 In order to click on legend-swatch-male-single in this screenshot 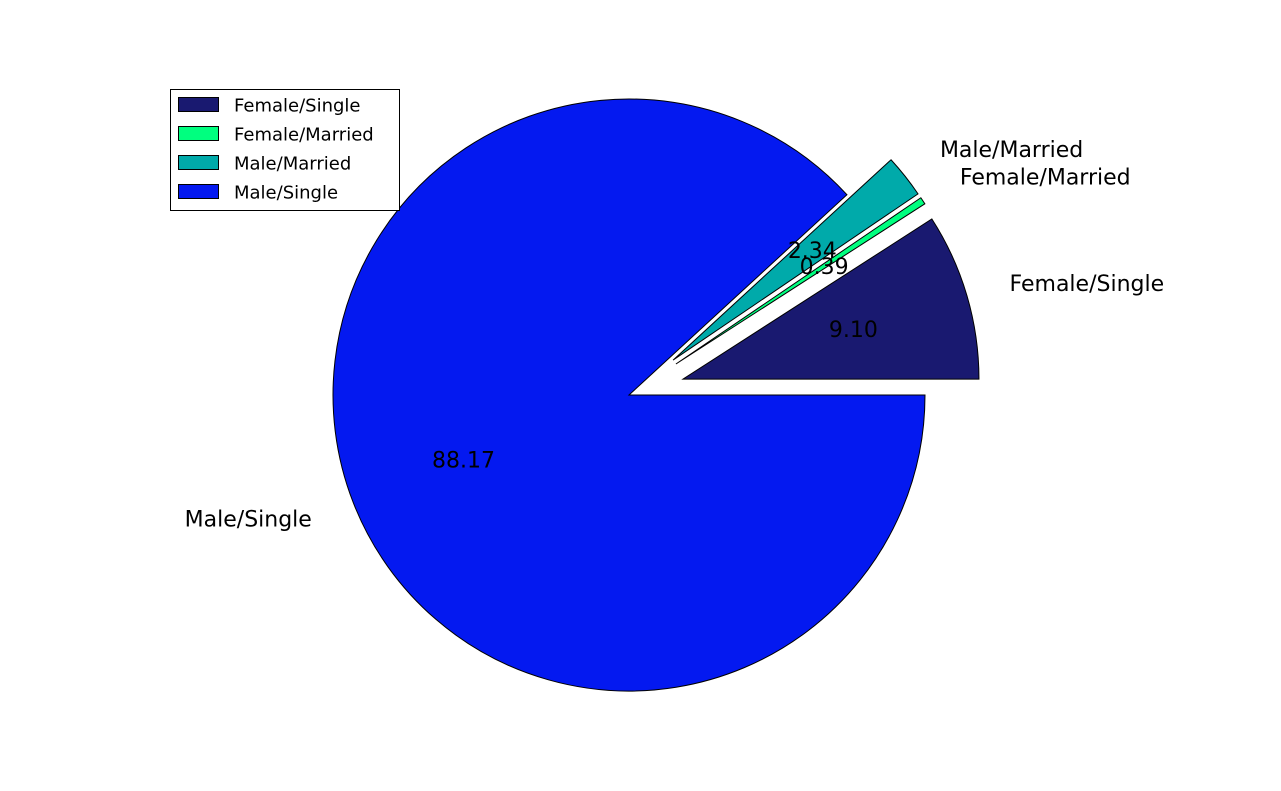, I will do `click(198, 191)`.